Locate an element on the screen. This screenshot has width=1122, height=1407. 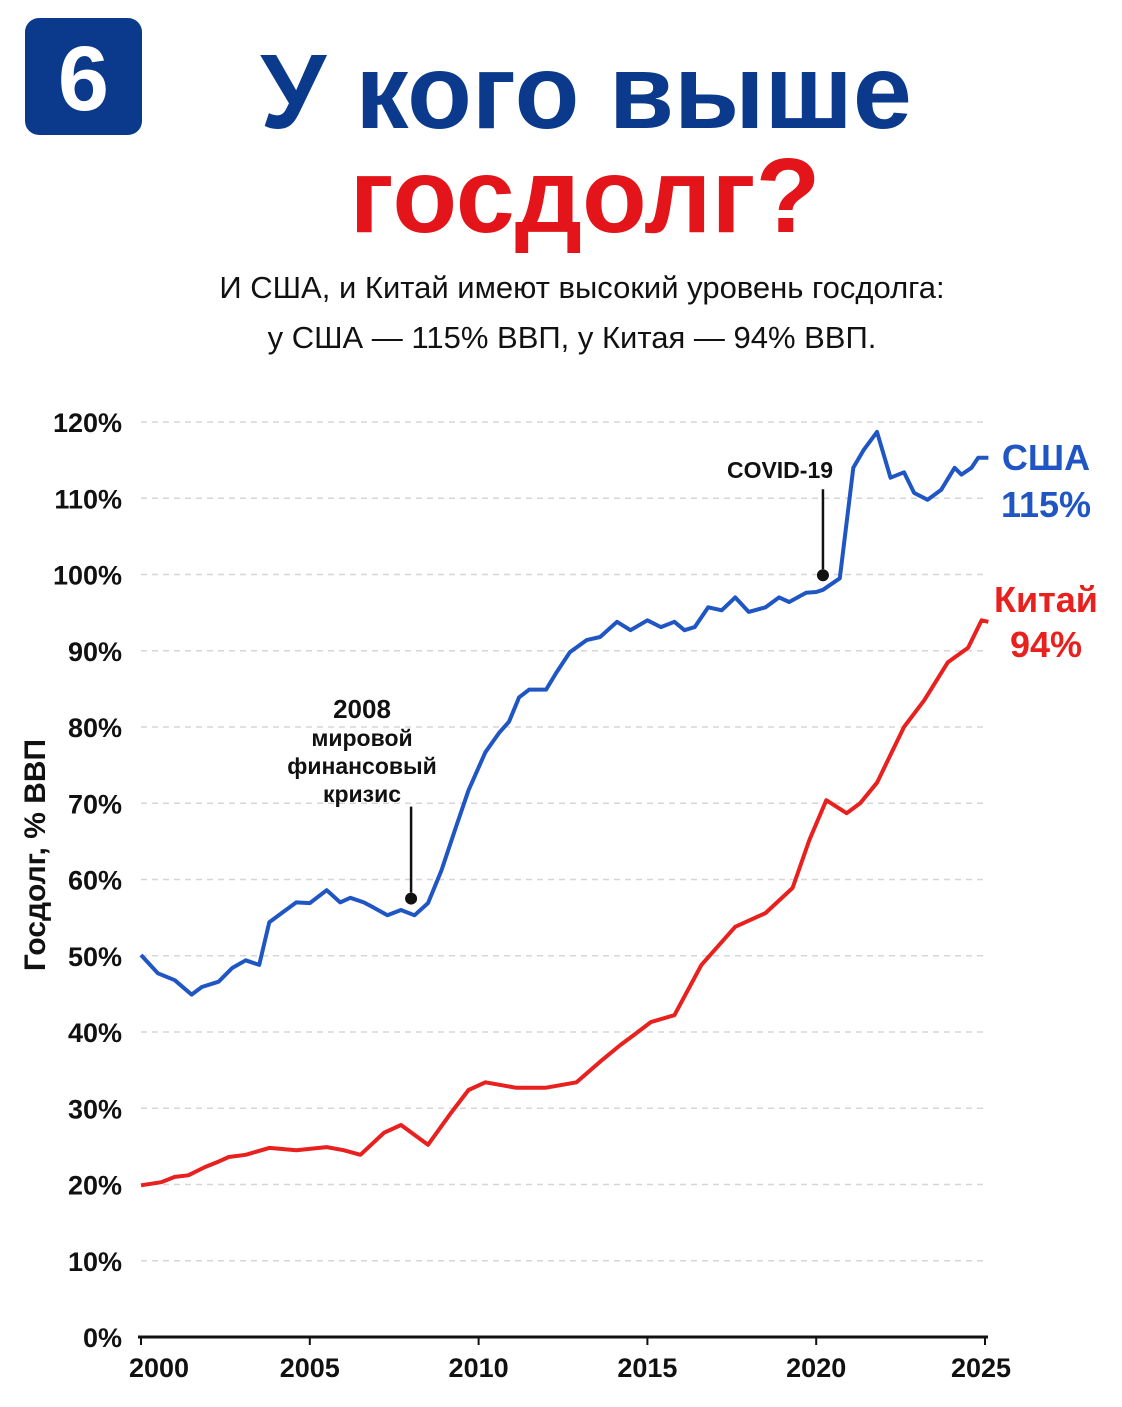
y-tick-label: 120% is located at coordinates (87, 423).